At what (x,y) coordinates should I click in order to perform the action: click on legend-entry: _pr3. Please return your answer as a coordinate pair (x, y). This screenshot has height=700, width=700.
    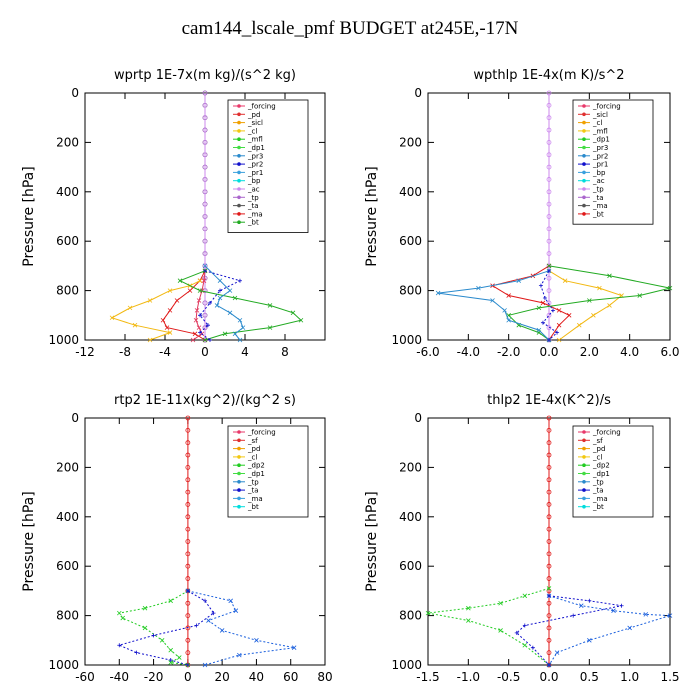
    Looking at the image, I should click on (600, 148).